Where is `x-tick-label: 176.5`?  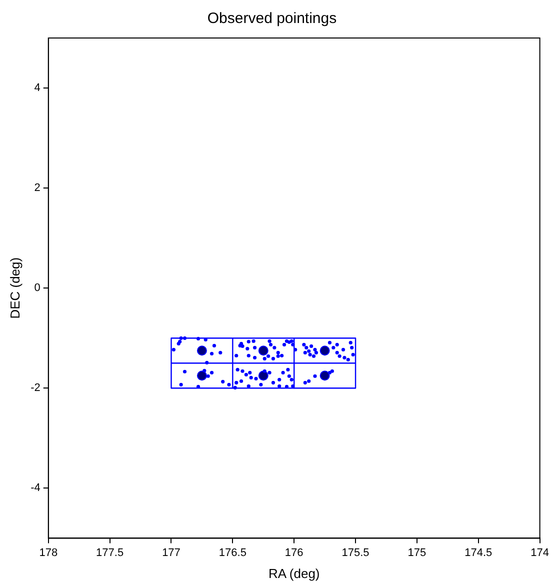 x-tick-label: 176.5 is located at coordinates (232, 552).